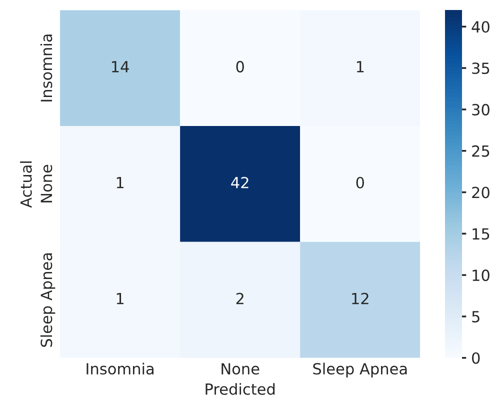  Describe the element at coordinates (240, 389) in the screenshot. I see `x-axis-title: Predicted` at that location.